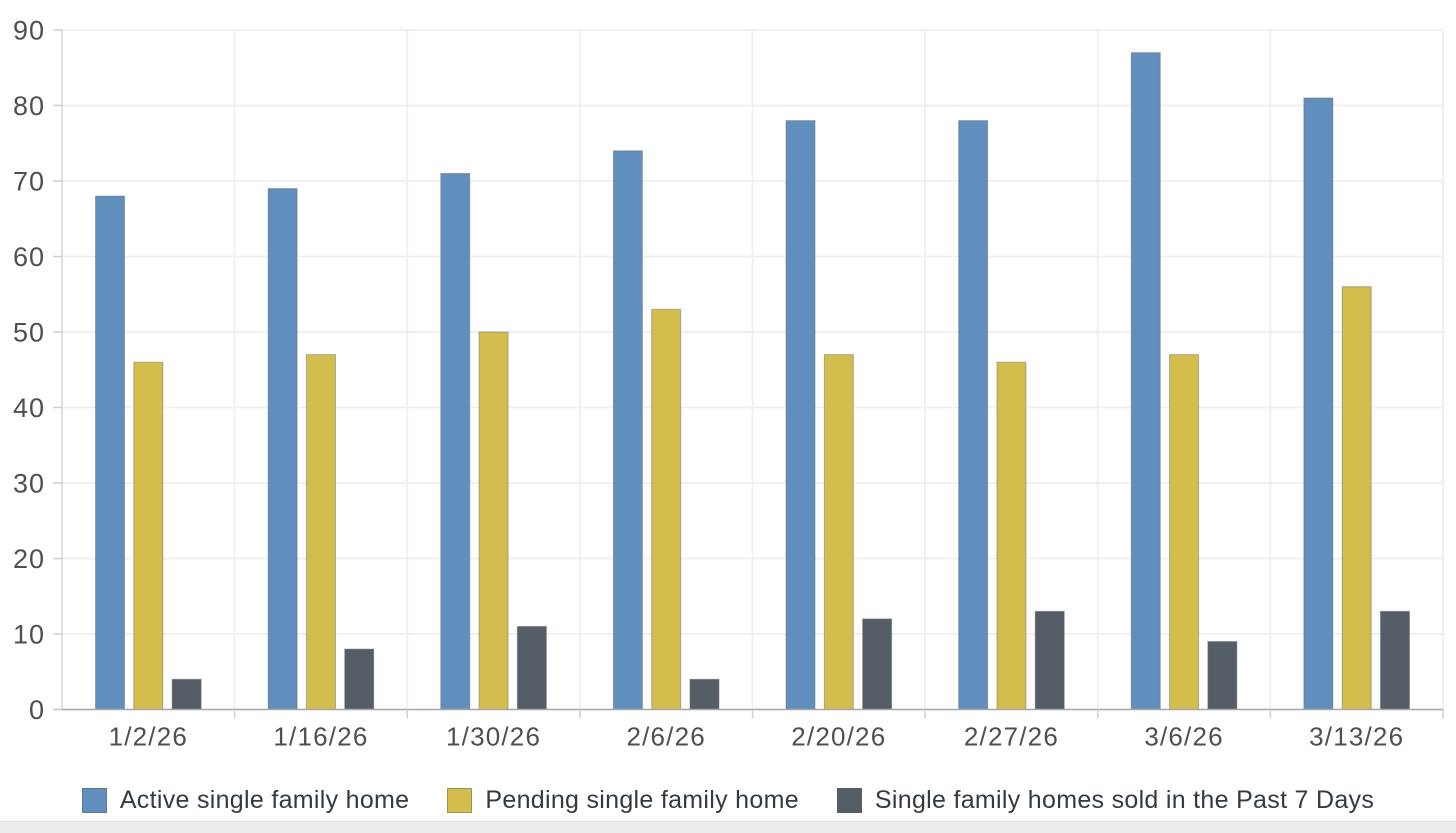  I want to click on x-axis-label-1/2/26: 1/2/26, so click(149, 737).